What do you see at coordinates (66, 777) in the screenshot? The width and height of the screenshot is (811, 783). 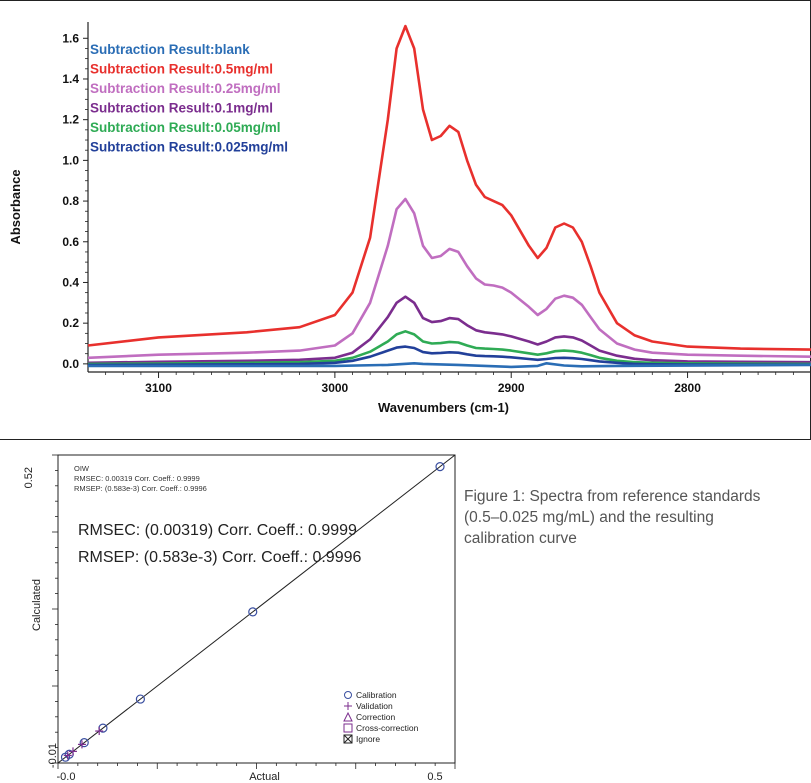 I see `x-tick-label-left: -0.0` at bounding box center [66, 777].